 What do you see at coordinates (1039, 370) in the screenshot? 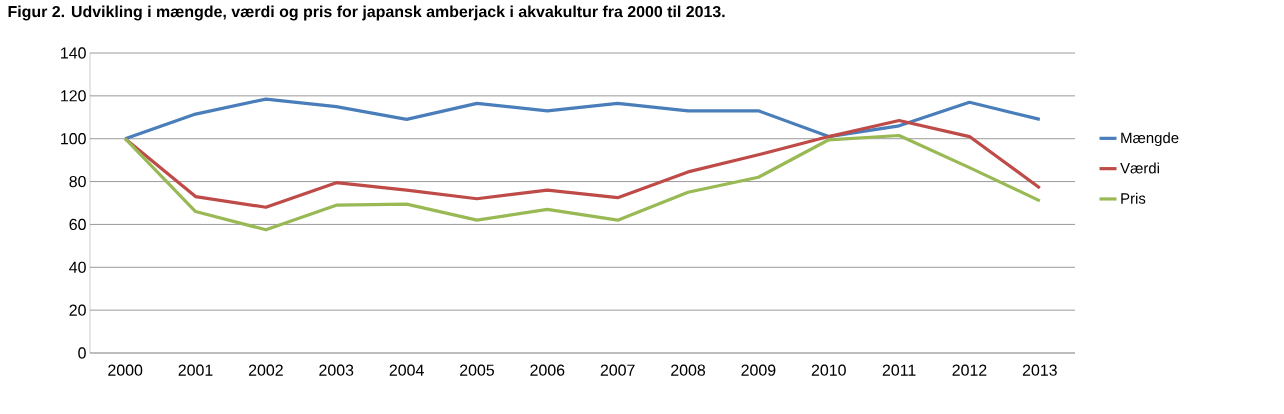
I see `x-tick-label: 2013` at bounding box center [1039, 370].